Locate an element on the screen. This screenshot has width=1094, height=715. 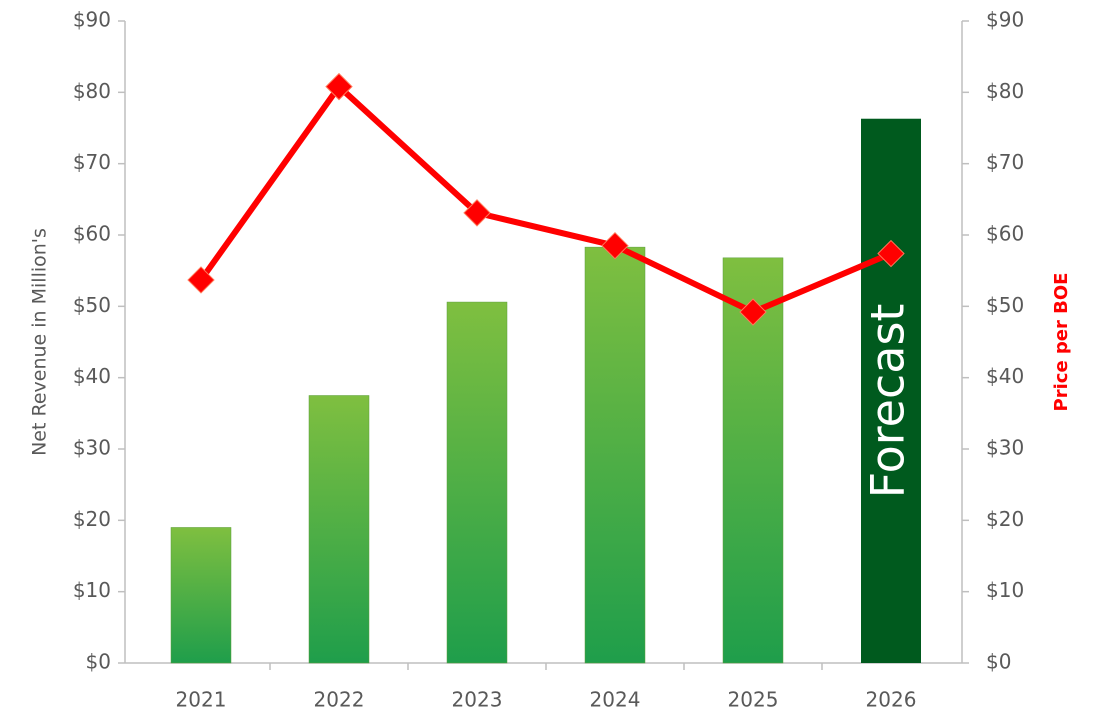
y-axis-label: Net Revenue in Million's is located at coordinates (40, 342).